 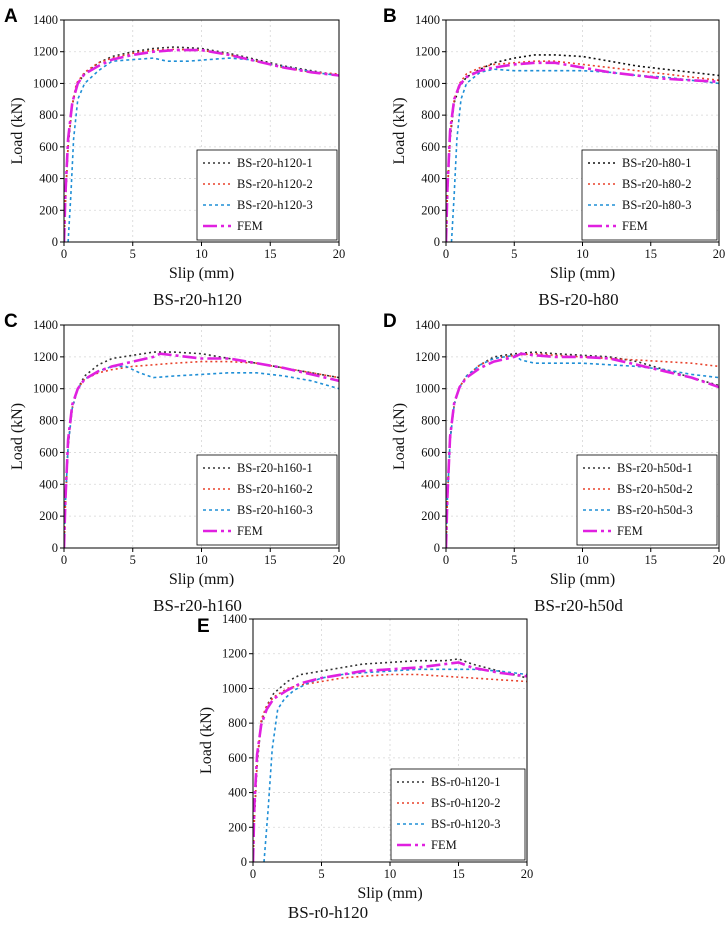 I want to click on panel-caption: BS-r20-h160, so click(x=197, y=605).